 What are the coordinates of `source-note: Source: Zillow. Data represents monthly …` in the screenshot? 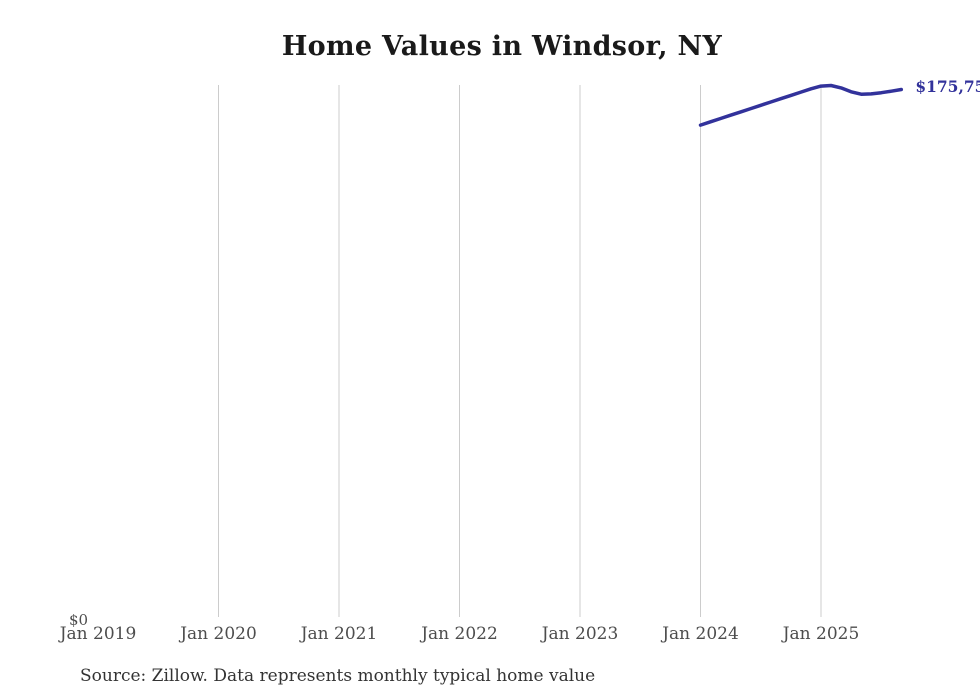 It's located at (338, 676).